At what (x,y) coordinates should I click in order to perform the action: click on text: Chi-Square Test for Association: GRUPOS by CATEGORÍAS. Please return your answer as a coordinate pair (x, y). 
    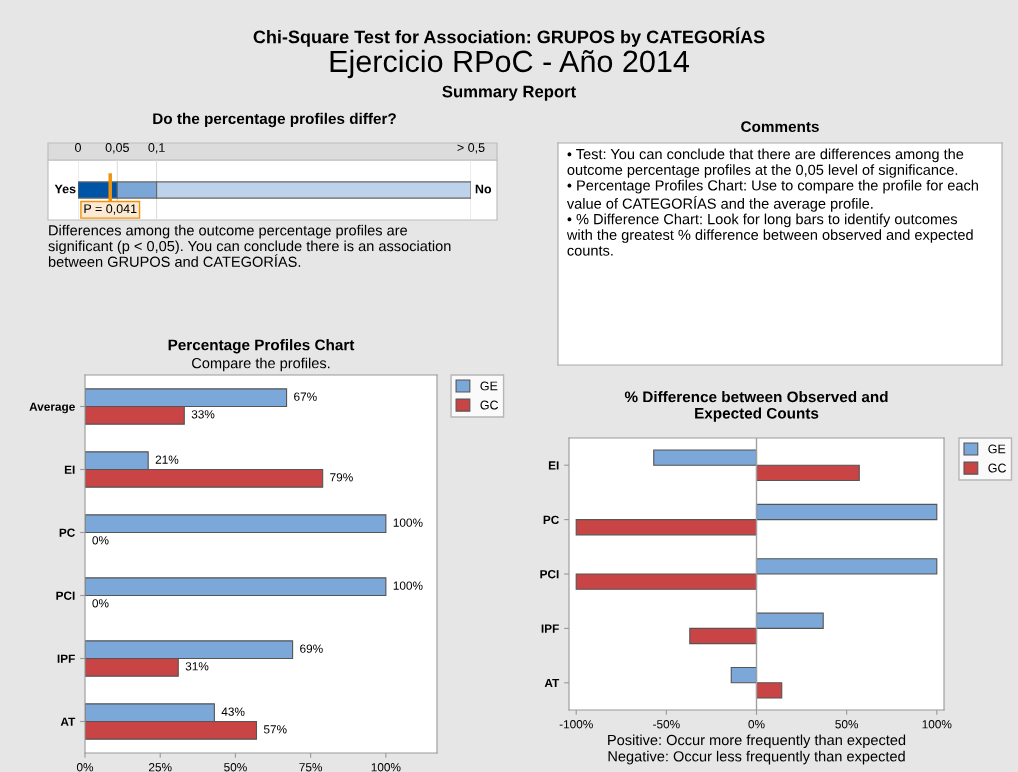
    Looking at the image, I should click on (509, 37).